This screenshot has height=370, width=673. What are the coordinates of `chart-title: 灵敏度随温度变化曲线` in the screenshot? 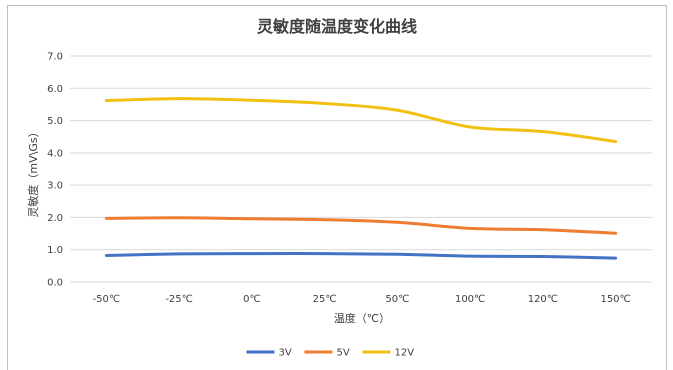 It's located at (337, 26).